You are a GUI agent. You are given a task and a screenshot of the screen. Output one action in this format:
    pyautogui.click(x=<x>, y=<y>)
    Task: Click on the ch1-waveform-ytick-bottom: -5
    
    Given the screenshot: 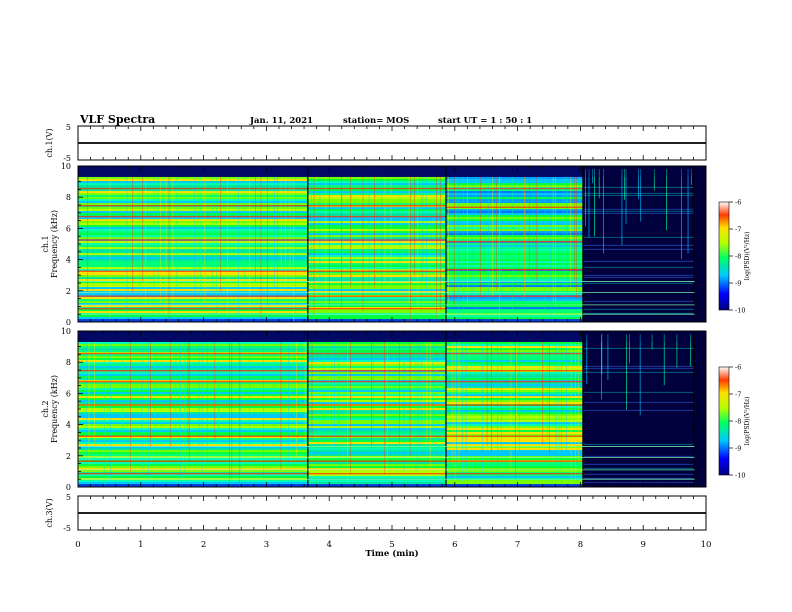 What is the action you would take?
    pyautogui.click(x=67, y=158)
    